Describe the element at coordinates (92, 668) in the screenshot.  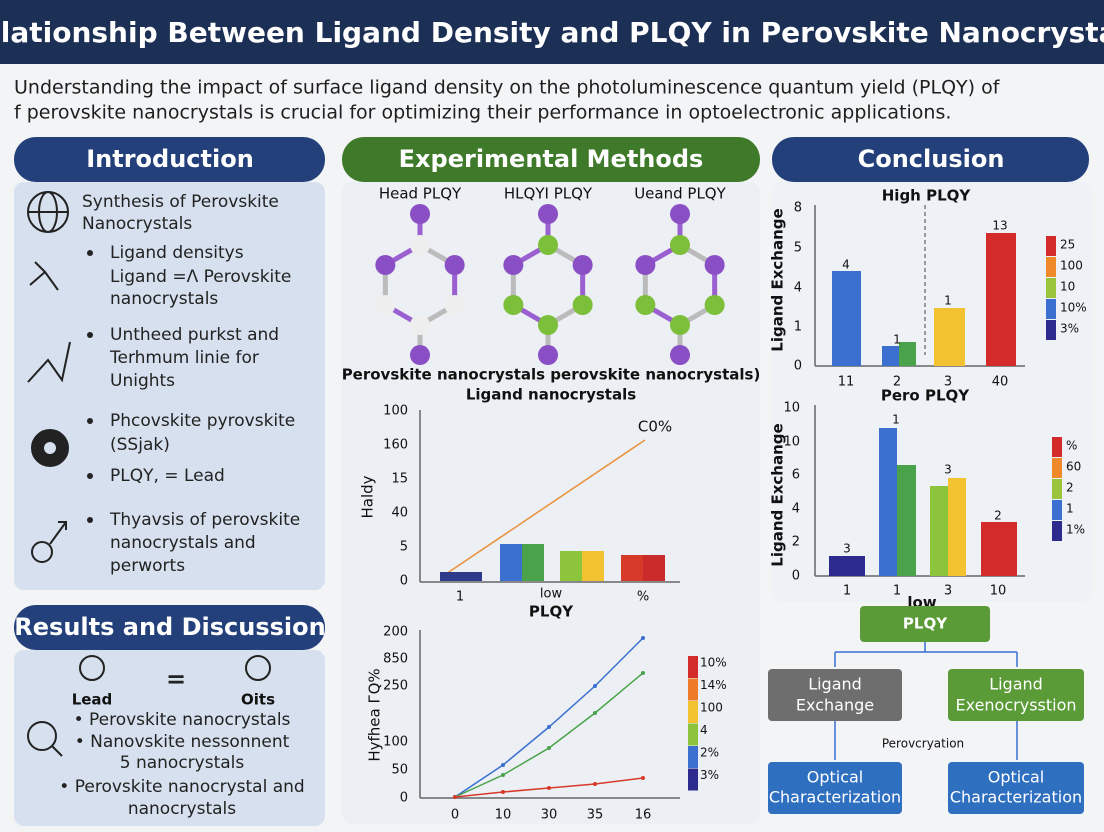
I see `network-icon` at that location.